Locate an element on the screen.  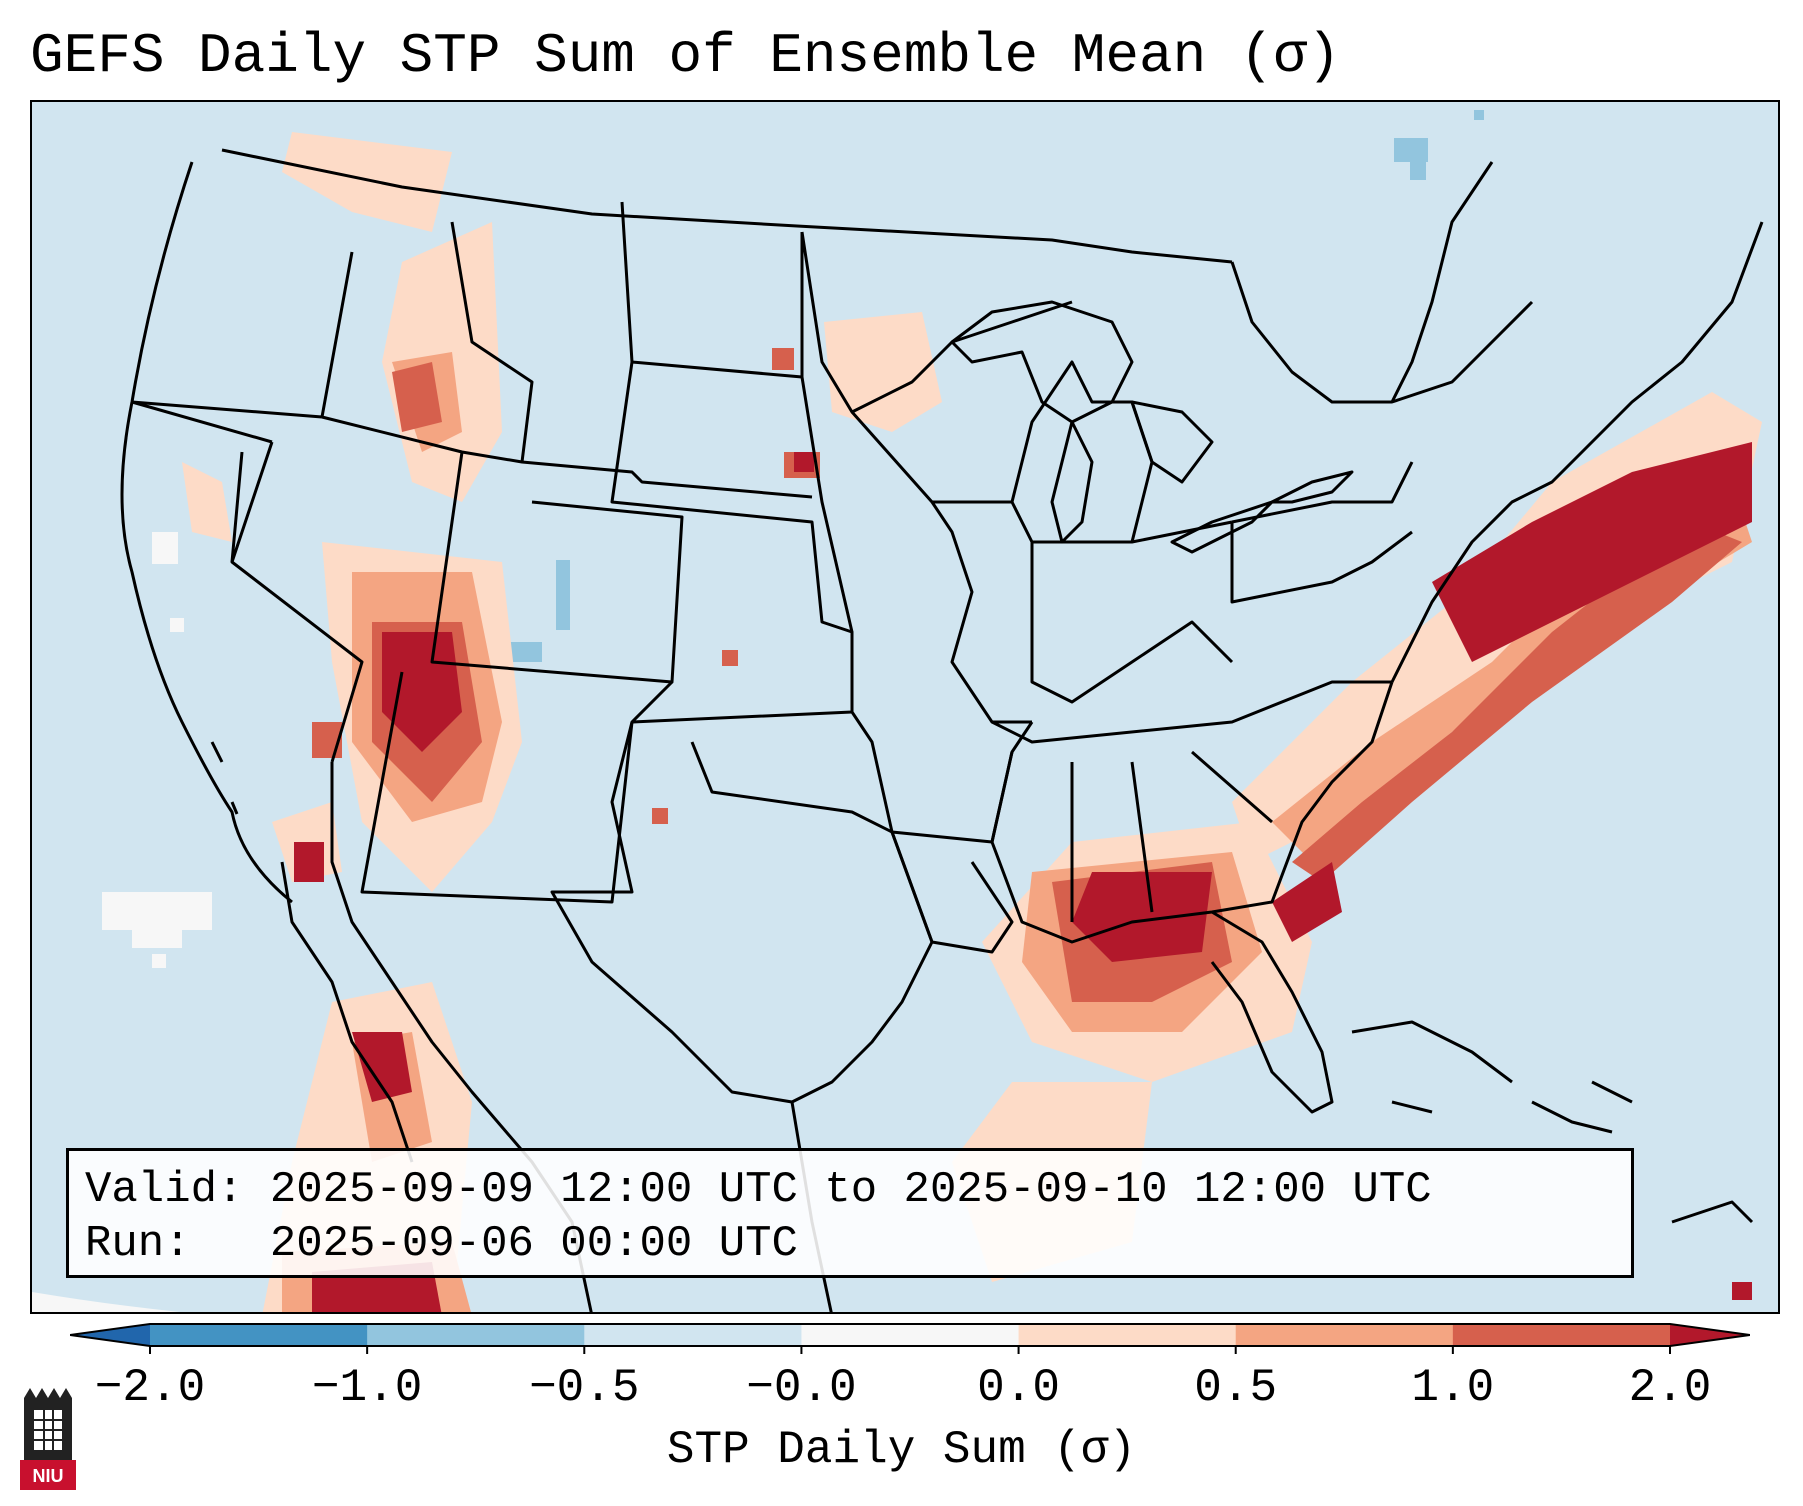
colorbar-tick-label: 2.0 is located at coordinates (1670, 1388).